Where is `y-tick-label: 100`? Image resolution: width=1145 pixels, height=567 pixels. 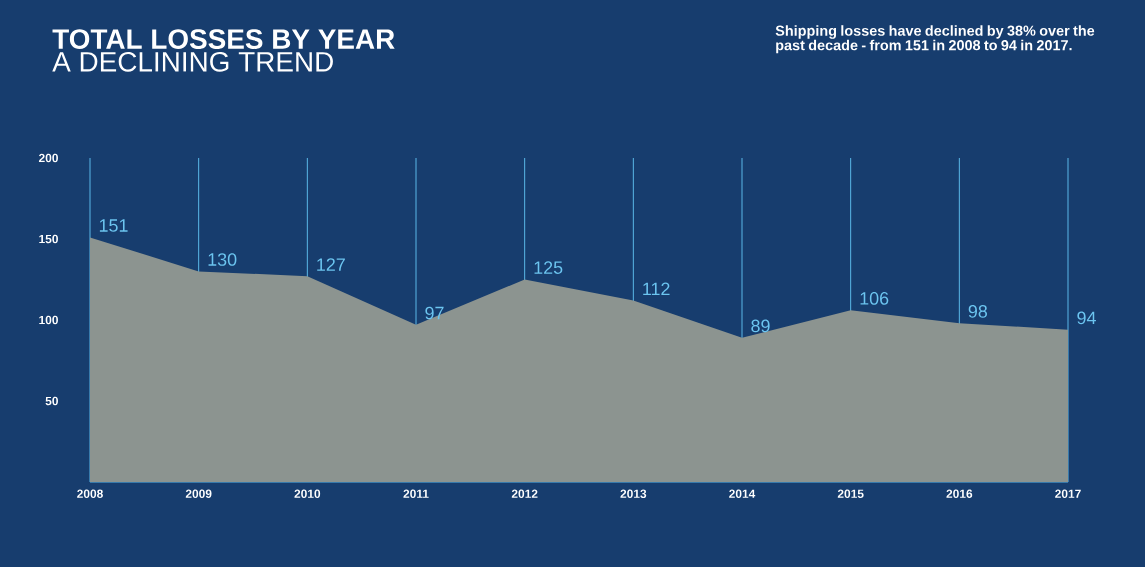 y-tick-label: 100 is located at coordinates (48, 320).